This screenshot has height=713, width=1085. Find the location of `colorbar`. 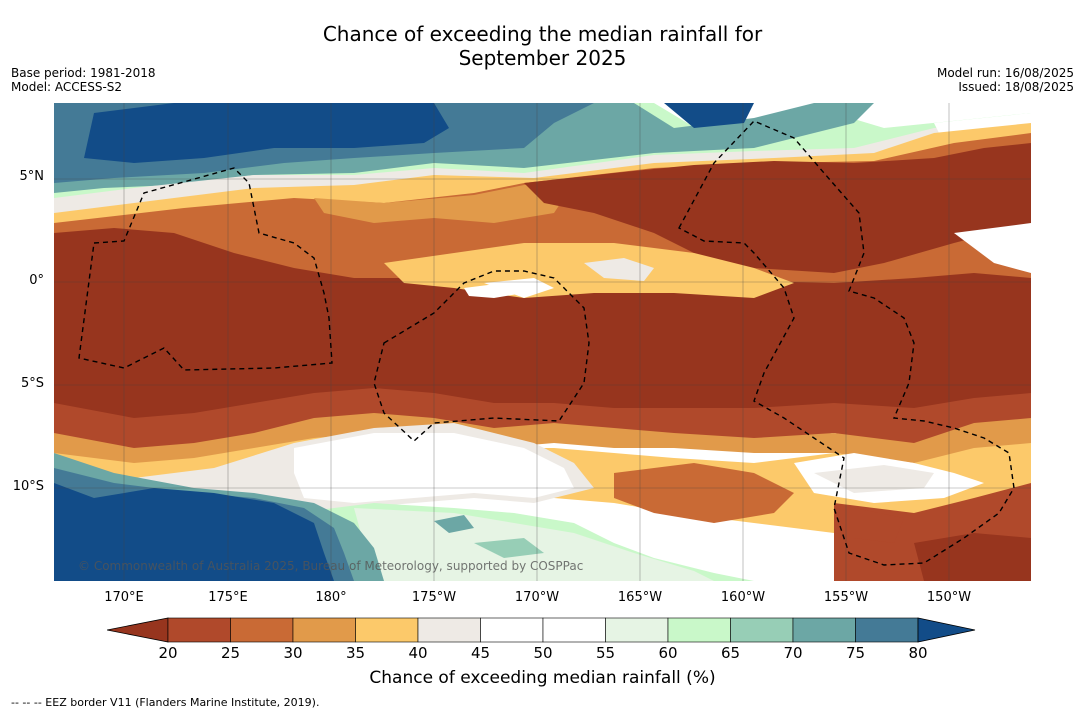

colorbar is located at coordinates (541, 630).